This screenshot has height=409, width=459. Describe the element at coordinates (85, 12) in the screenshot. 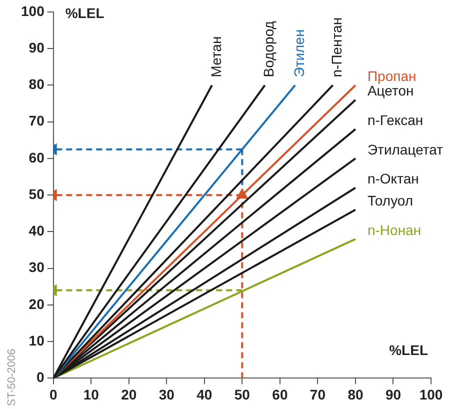

I see `y-axis-title: %LEL` at that location.